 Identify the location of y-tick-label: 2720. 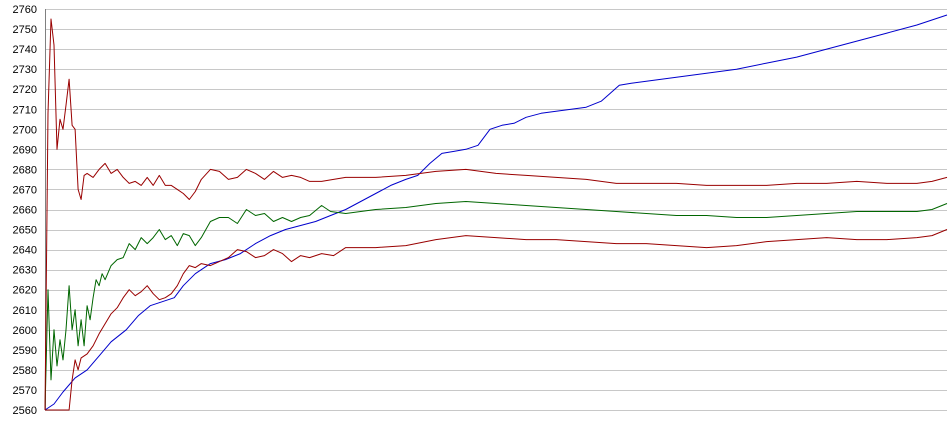
(25, 90).